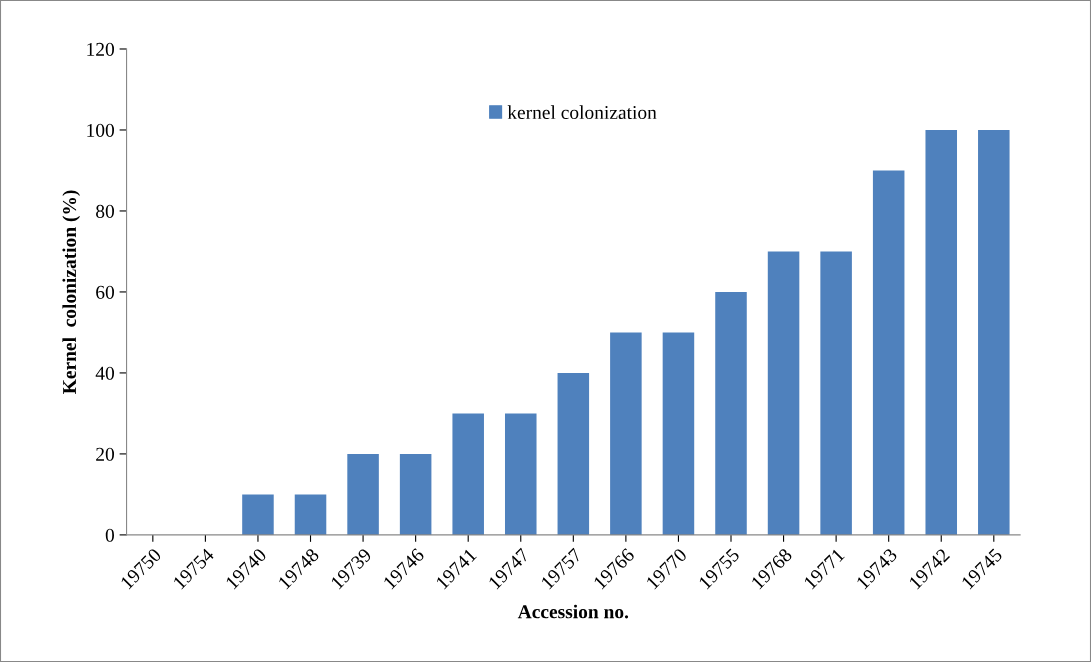 The width and height of the screenshot is (1091, 662). Describe the element at coordinates (105, 292) in the screenshot. I see `y-tick-label: 60` at that location.